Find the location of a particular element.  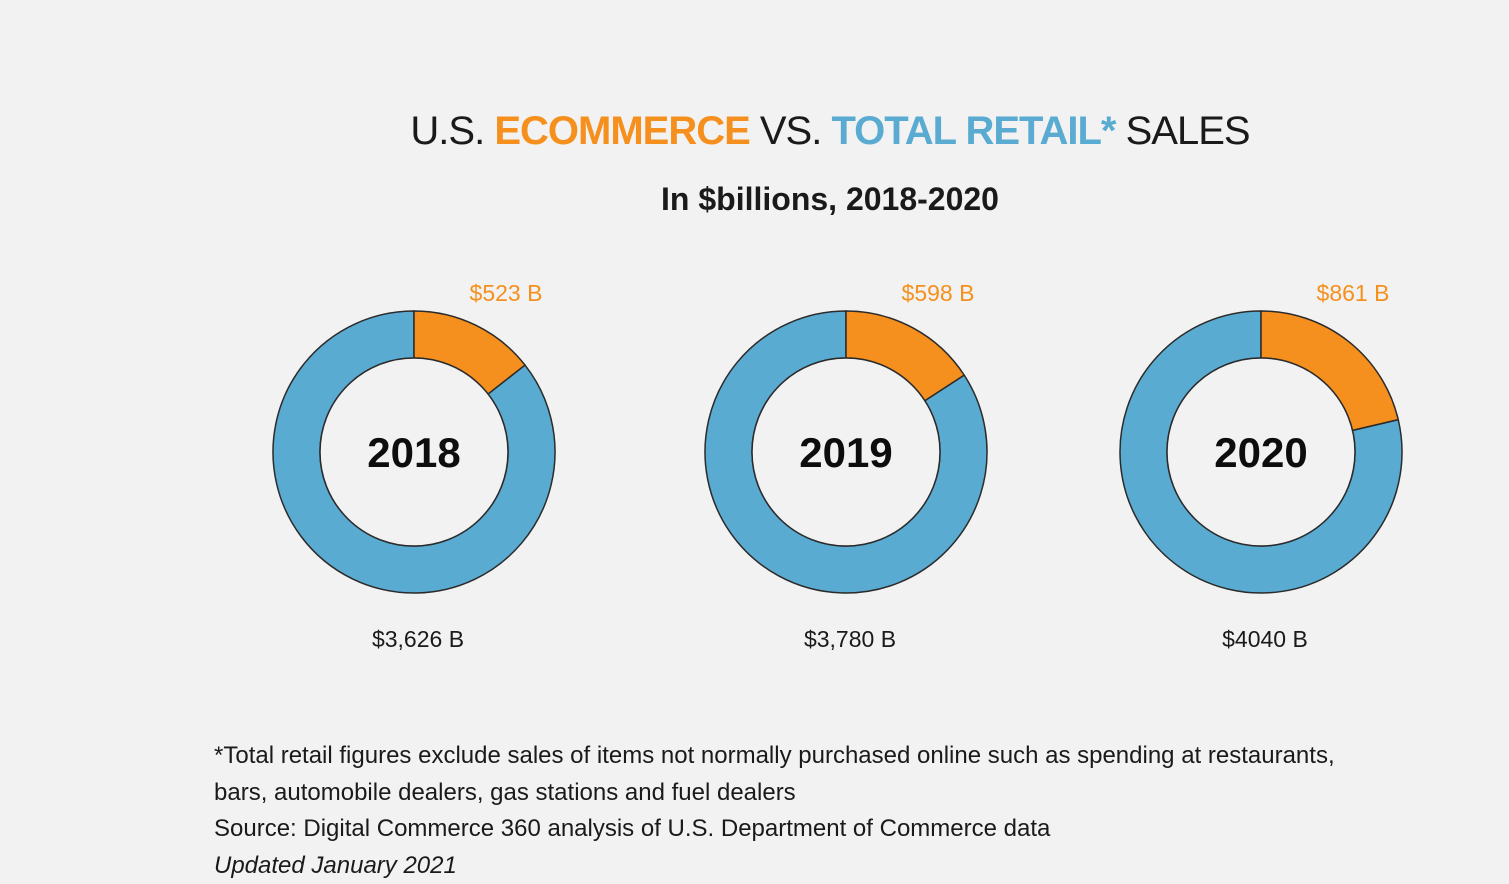

total-retail-value-label-2019: $3,780 B is located at coordinates (850, 639).